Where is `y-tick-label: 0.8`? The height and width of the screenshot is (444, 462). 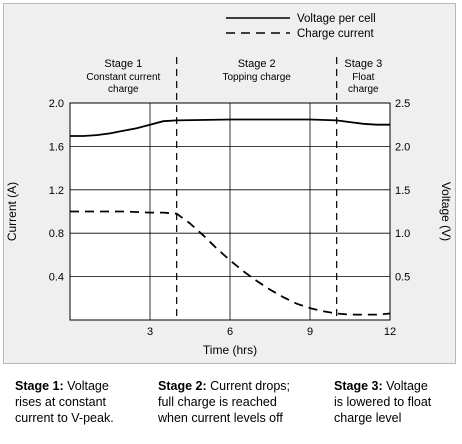
y-tick-label: 0.8 is located at coordinates (56, 234).